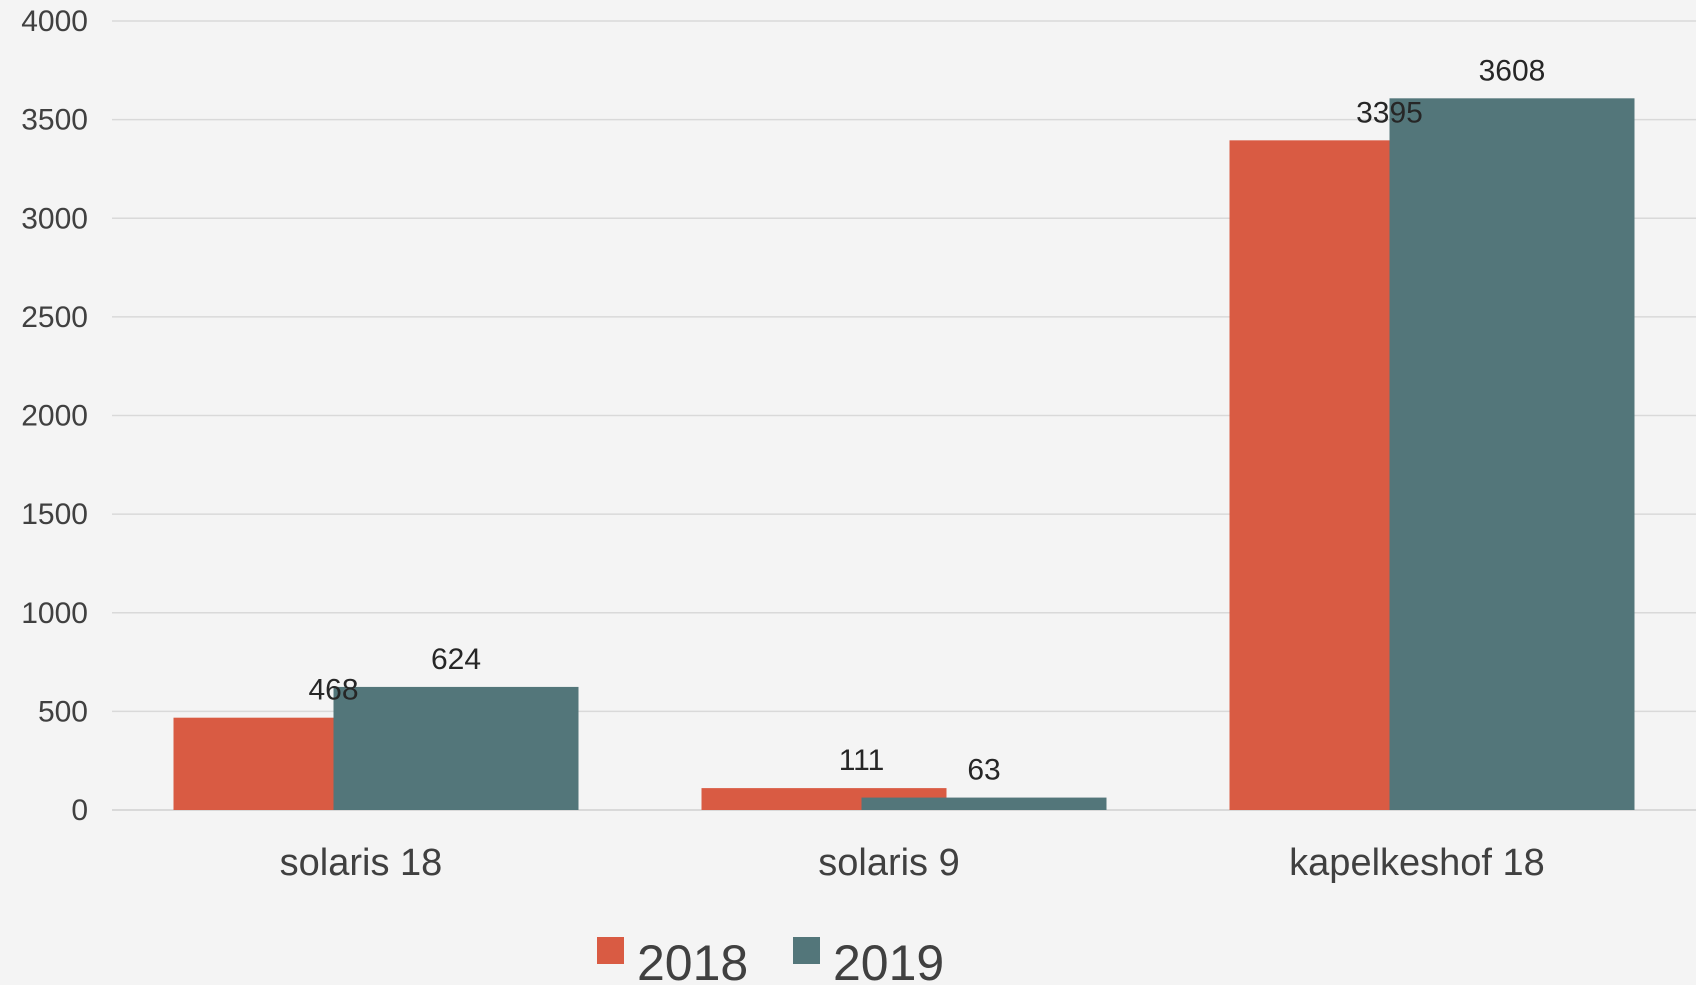  Describe the element at coordinates (54, 317) in the screenshot. I see `y-tick-label: 2500` at that location.